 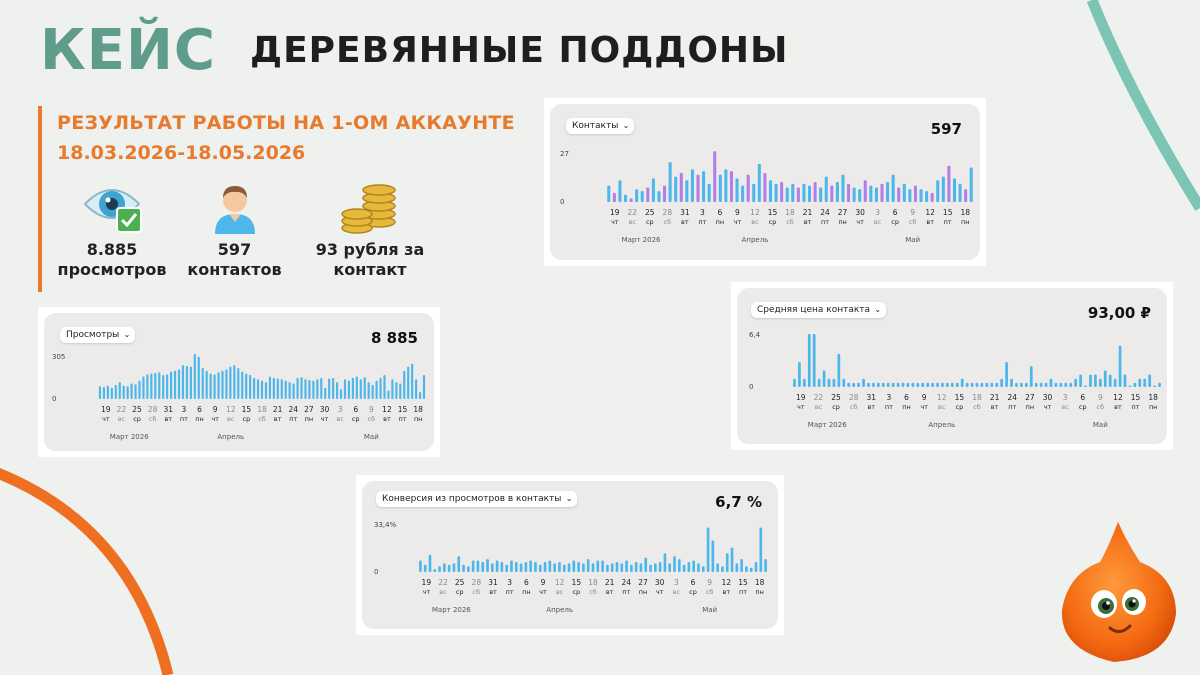 What do you see at coordinates (827, 425) in the screenshot?
I see `x-month-label: Март 2026` at bounding box center [827, 425].